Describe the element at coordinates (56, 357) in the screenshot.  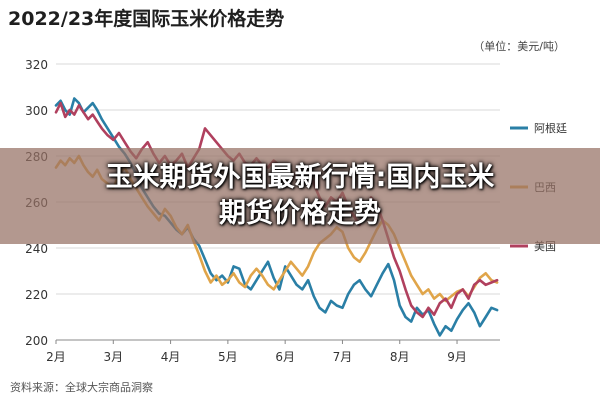
I see `x-tick-label: 2月` at that location.